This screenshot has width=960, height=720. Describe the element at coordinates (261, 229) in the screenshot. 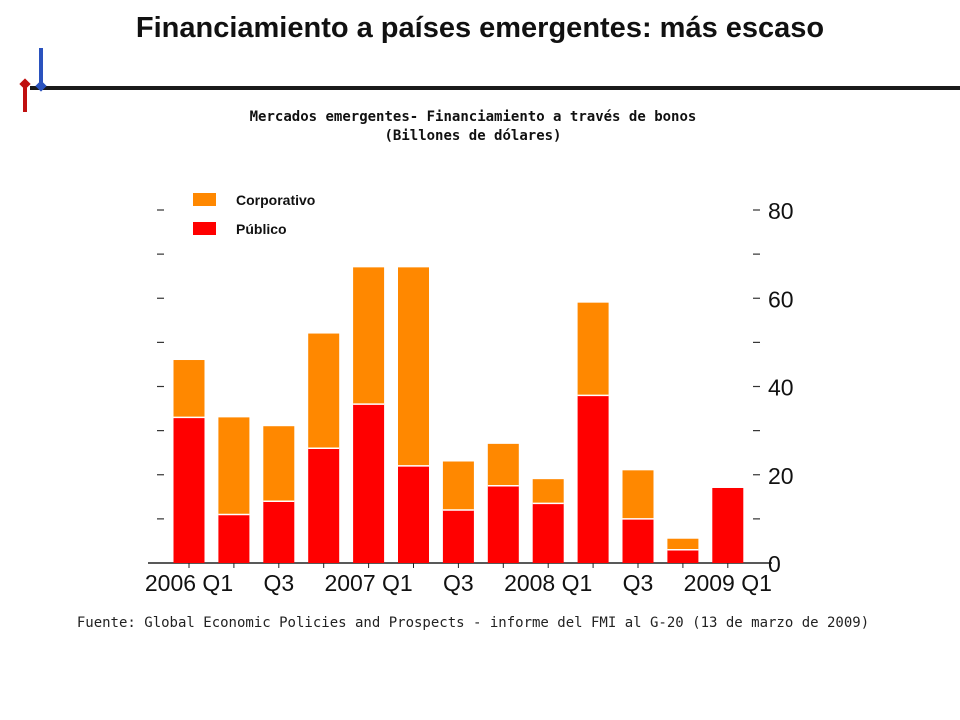

I see `legend-label: Público` at that location.